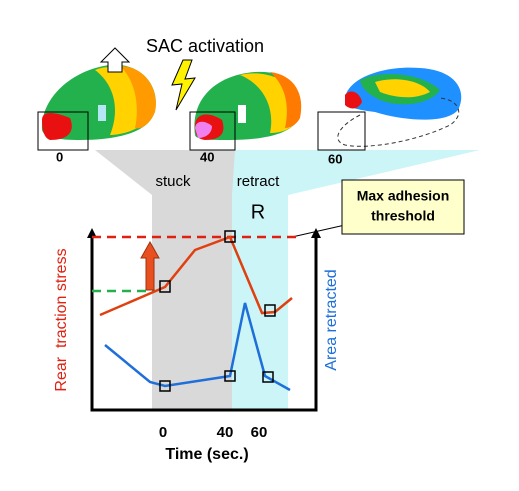 The image size is (519, 491). I want to click on phase-label: stuck, so click(173, 181).